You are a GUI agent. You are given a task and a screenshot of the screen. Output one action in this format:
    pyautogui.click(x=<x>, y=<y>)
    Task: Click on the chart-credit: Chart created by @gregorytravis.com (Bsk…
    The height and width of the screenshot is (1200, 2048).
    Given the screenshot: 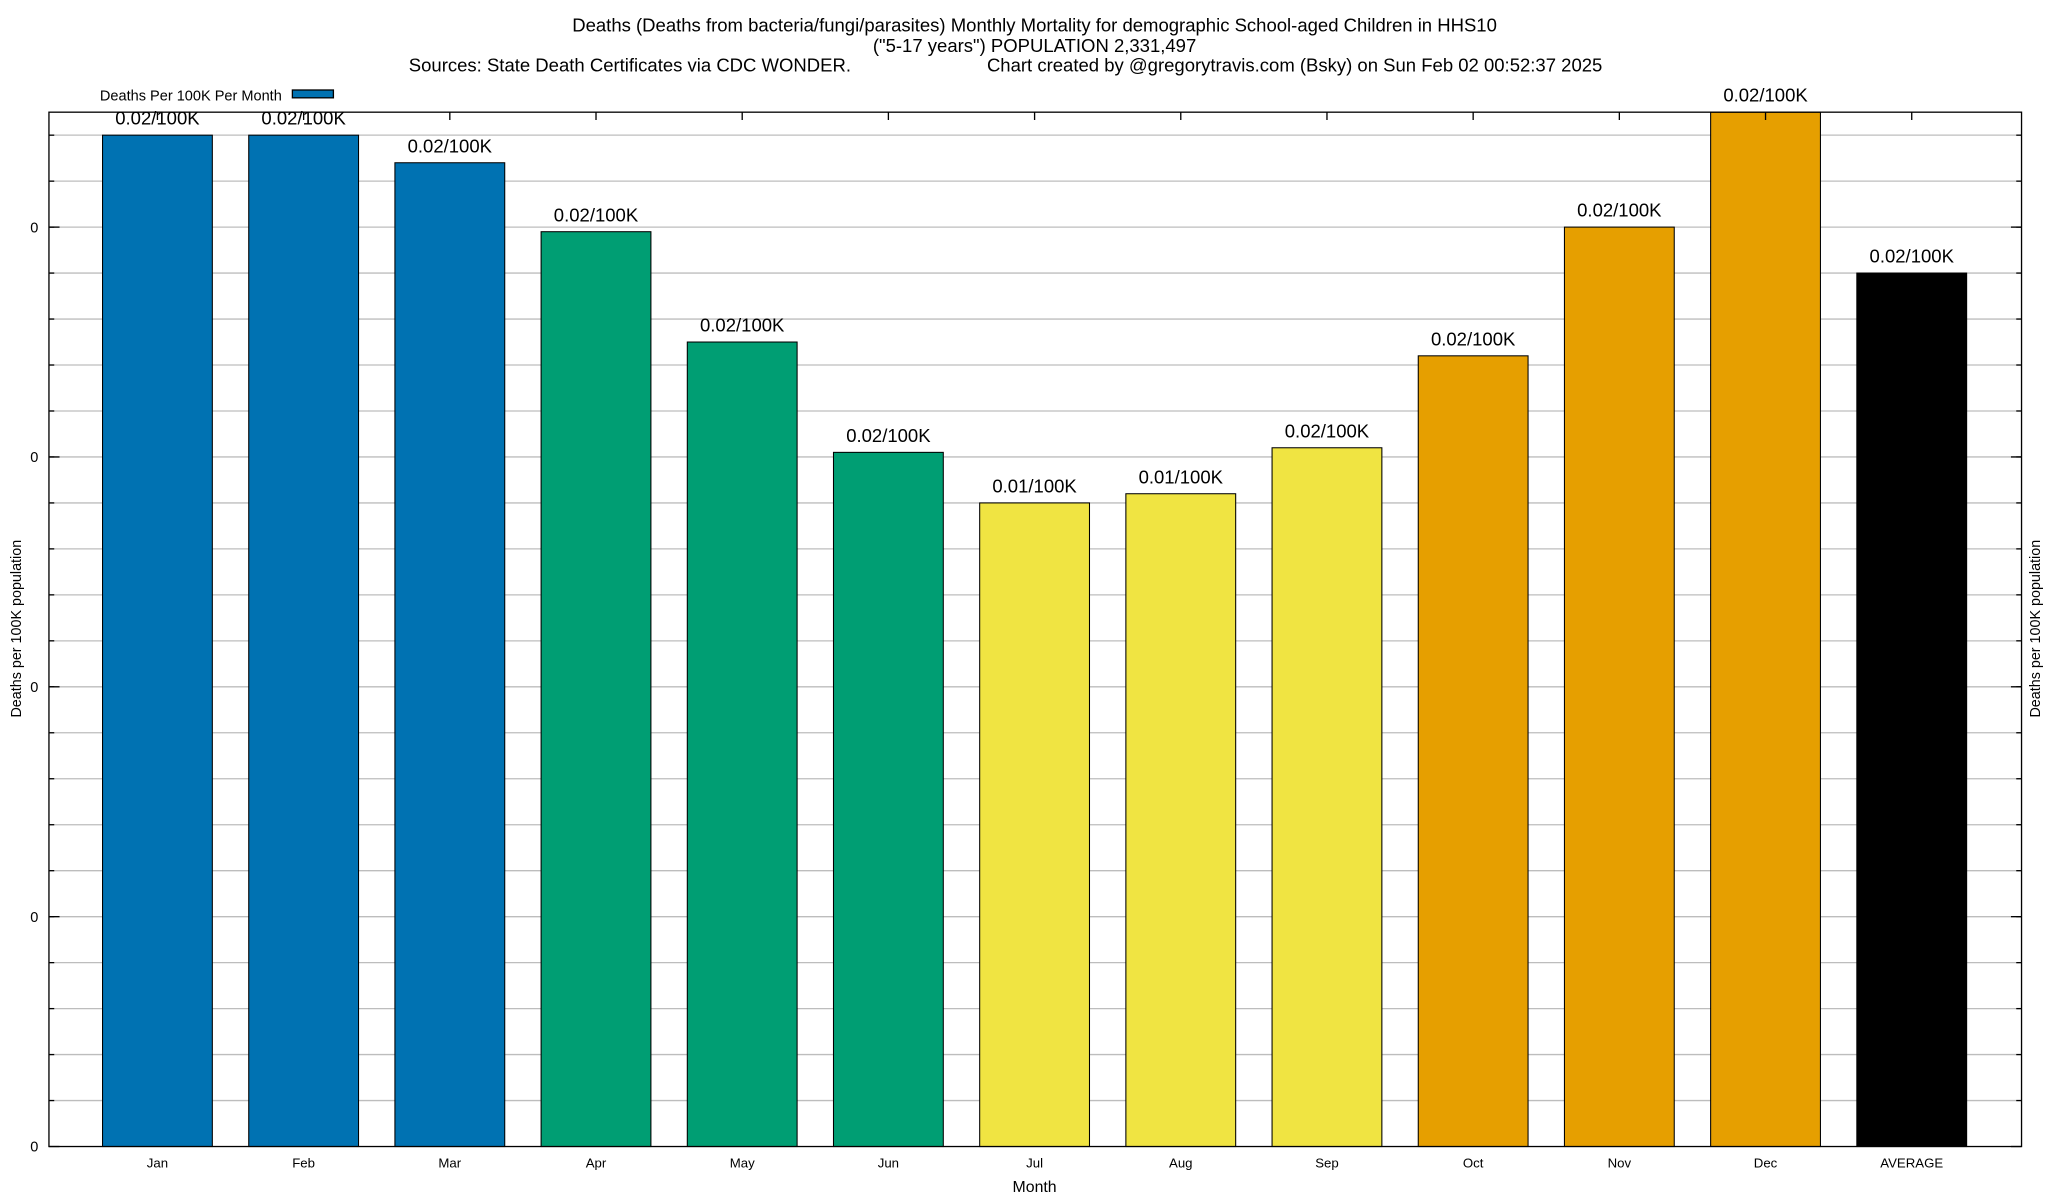 What is the action you would take?
    pyautogui.click(x=1294, y=65)
    